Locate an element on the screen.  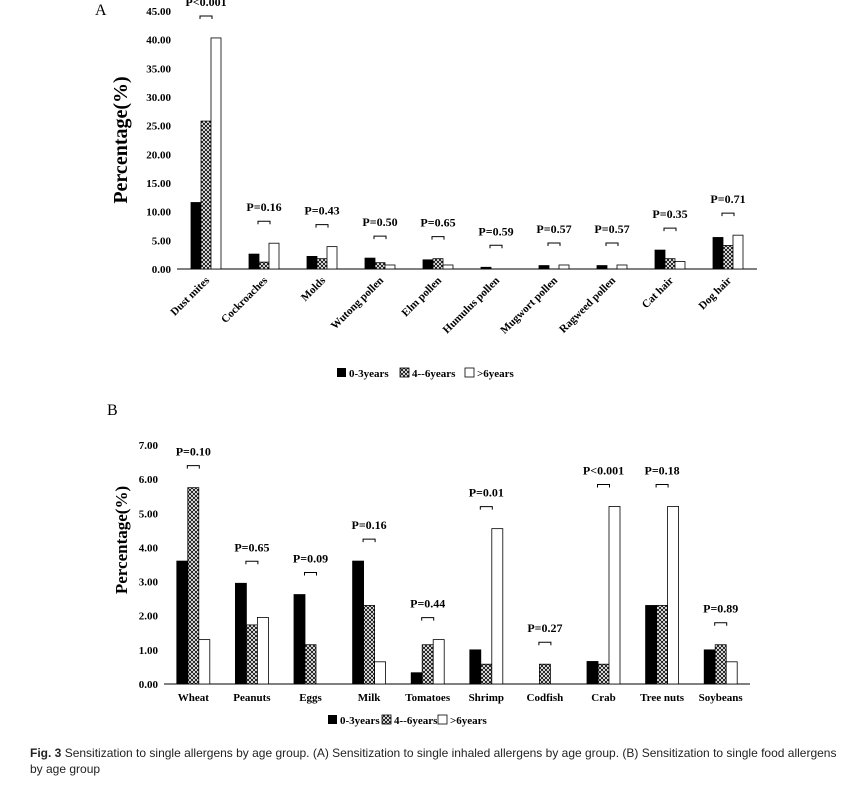
x-category-label: Cockroaches is located at coordinates (245, 300).